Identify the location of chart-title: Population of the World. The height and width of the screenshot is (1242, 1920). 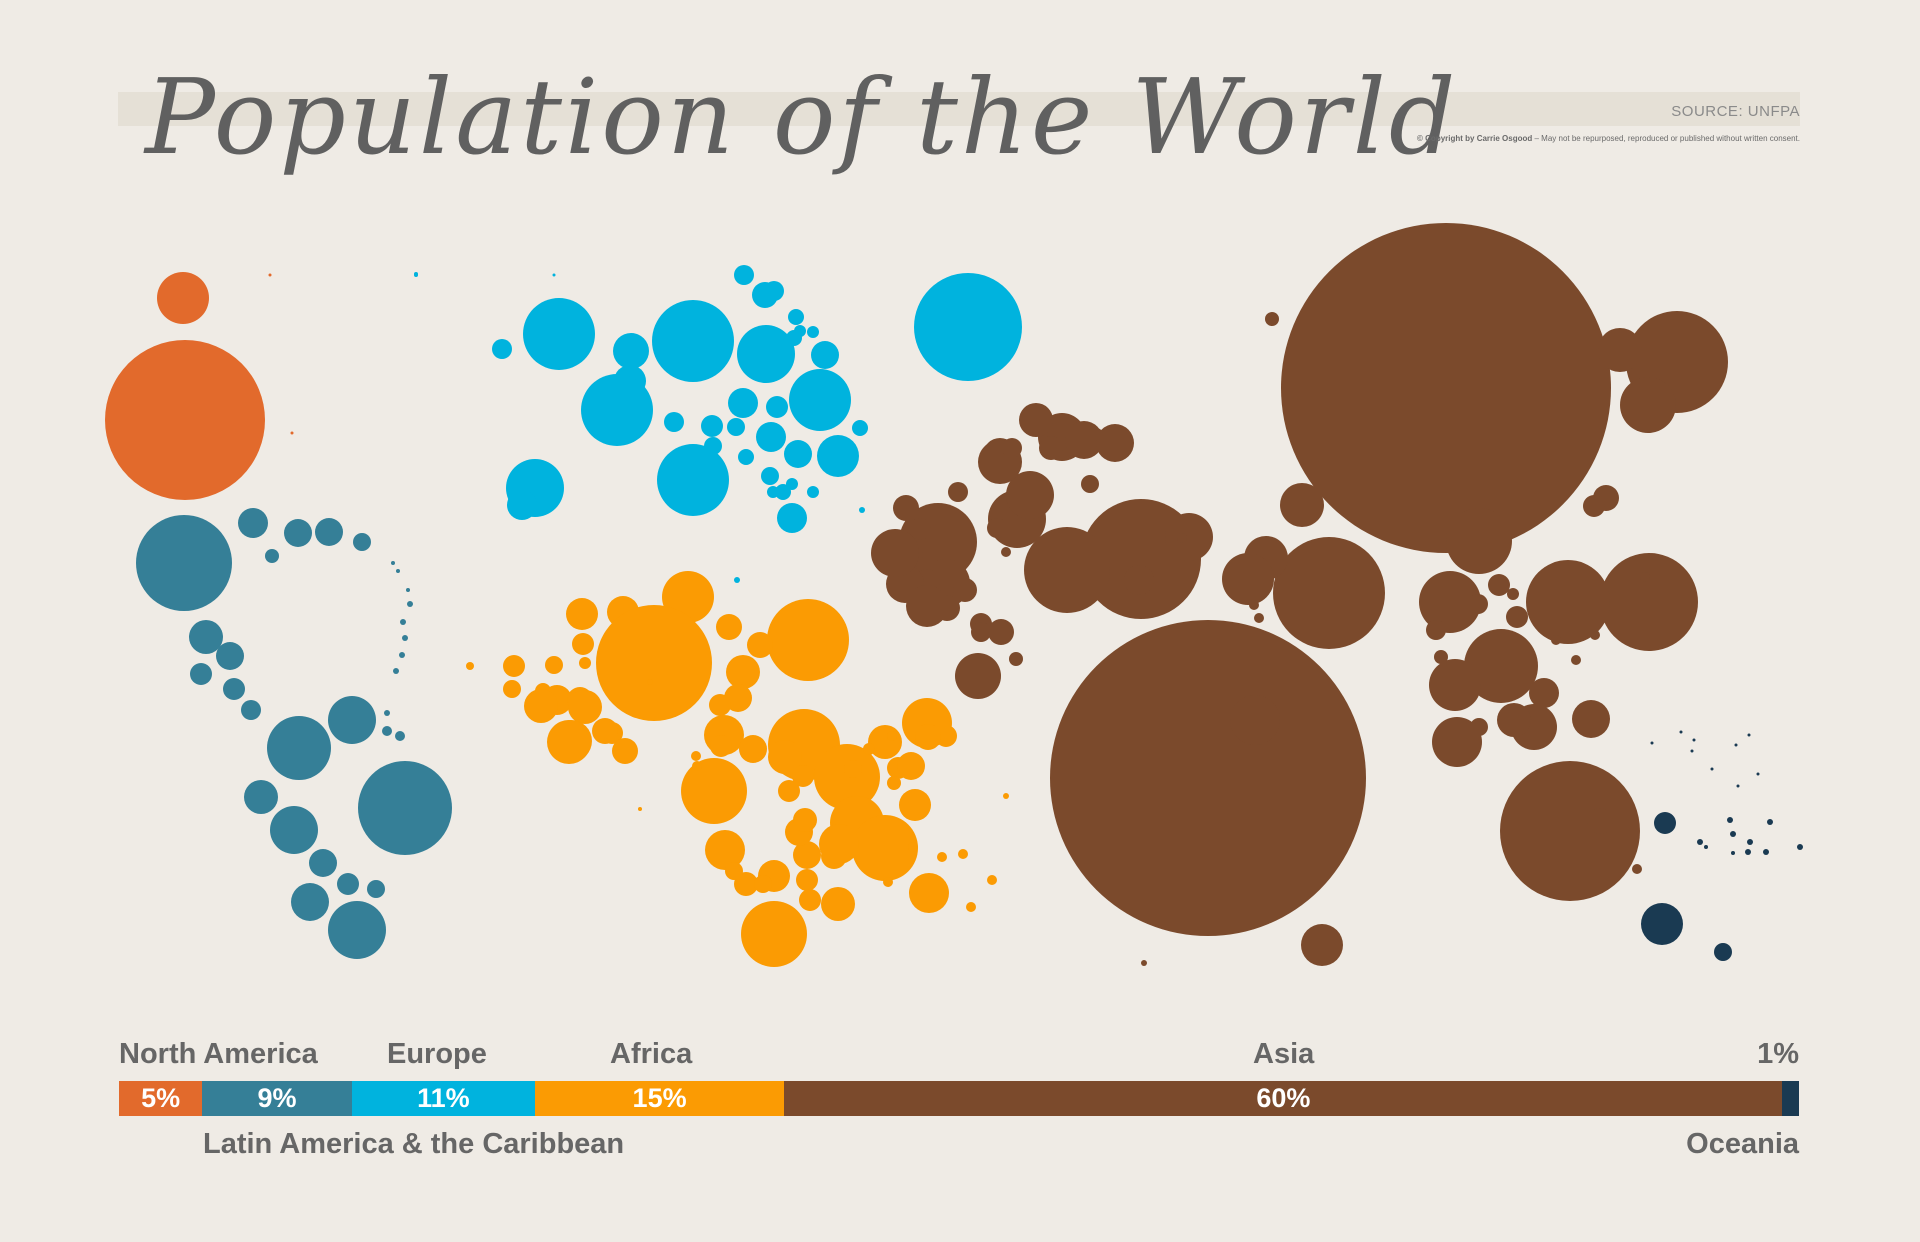
(802, 117).